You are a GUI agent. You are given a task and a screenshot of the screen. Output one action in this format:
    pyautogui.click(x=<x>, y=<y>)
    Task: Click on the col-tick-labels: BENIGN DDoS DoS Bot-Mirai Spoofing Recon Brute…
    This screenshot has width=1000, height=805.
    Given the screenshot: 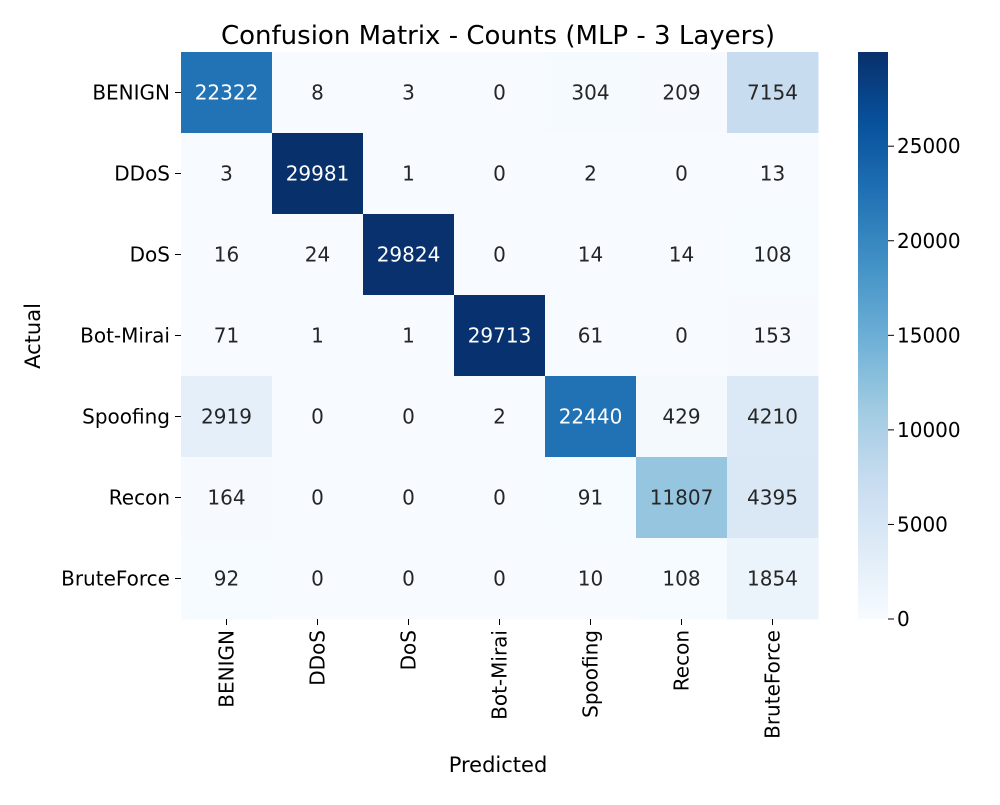 What is the action you would take?
    pyautogui.click(x=500, y=679)
    